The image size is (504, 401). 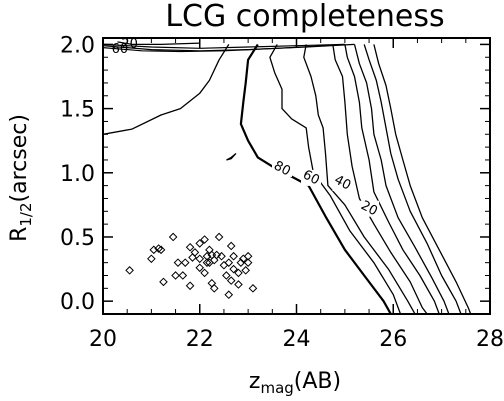 I want to click on top-band-label-1: 60, so click(x=120, y=49).